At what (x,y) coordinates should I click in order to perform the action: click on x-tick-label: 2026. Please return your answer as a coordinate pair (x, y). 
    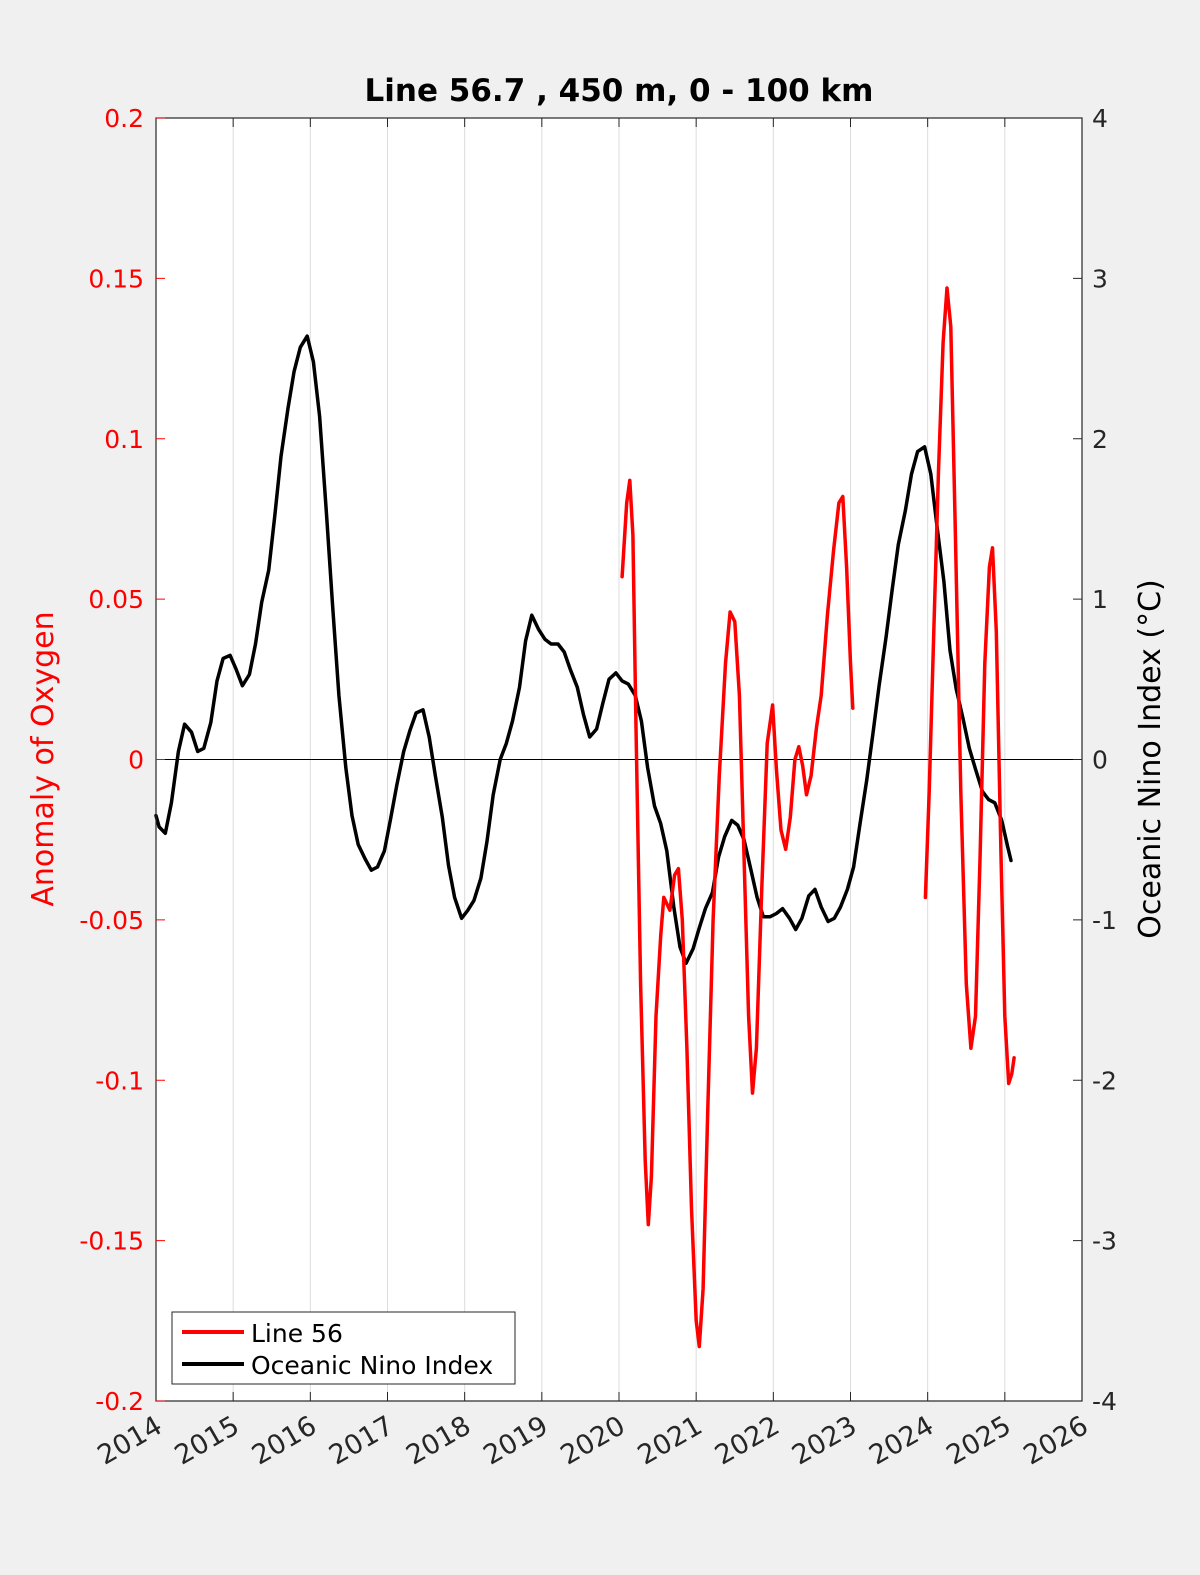
    Looking at the image, I should click on (1055, 1440).